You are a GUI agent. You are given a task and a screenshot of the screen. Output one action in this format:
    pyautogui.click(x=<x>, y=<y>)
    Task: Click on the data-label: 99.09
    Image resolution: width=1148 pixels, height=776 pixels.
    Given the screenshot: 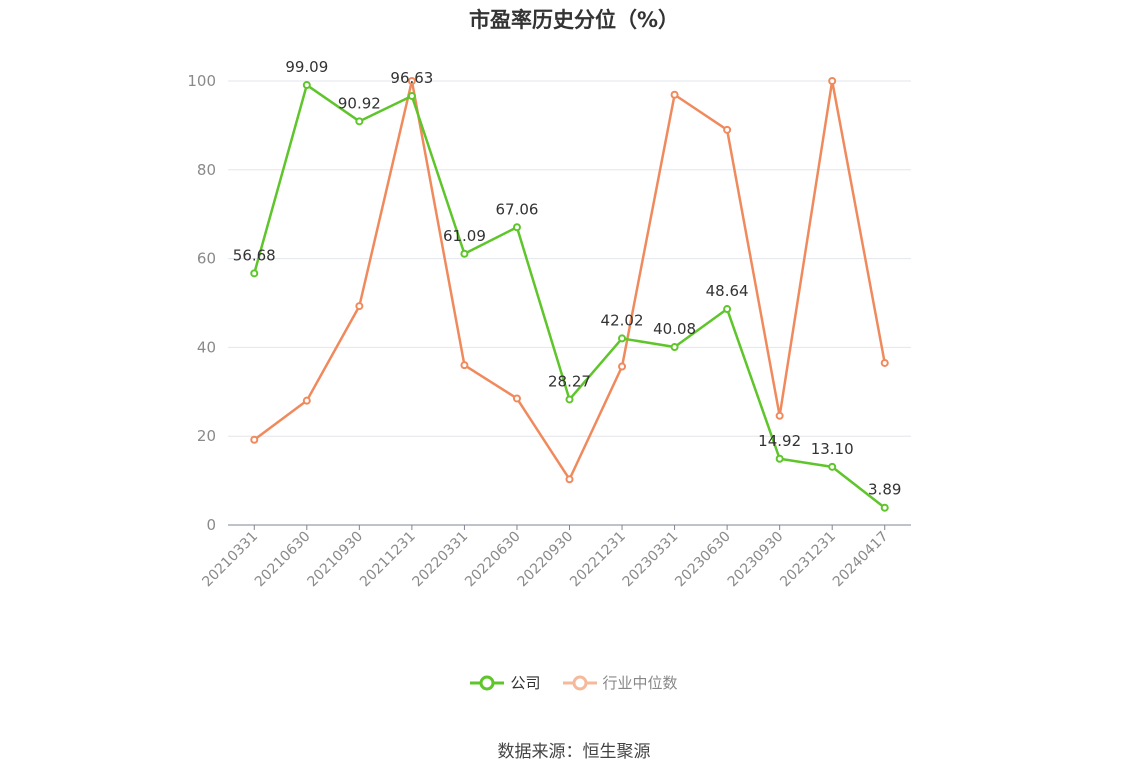 What is the action you would take?
    pyautogui.click(x=306, y=67)
    